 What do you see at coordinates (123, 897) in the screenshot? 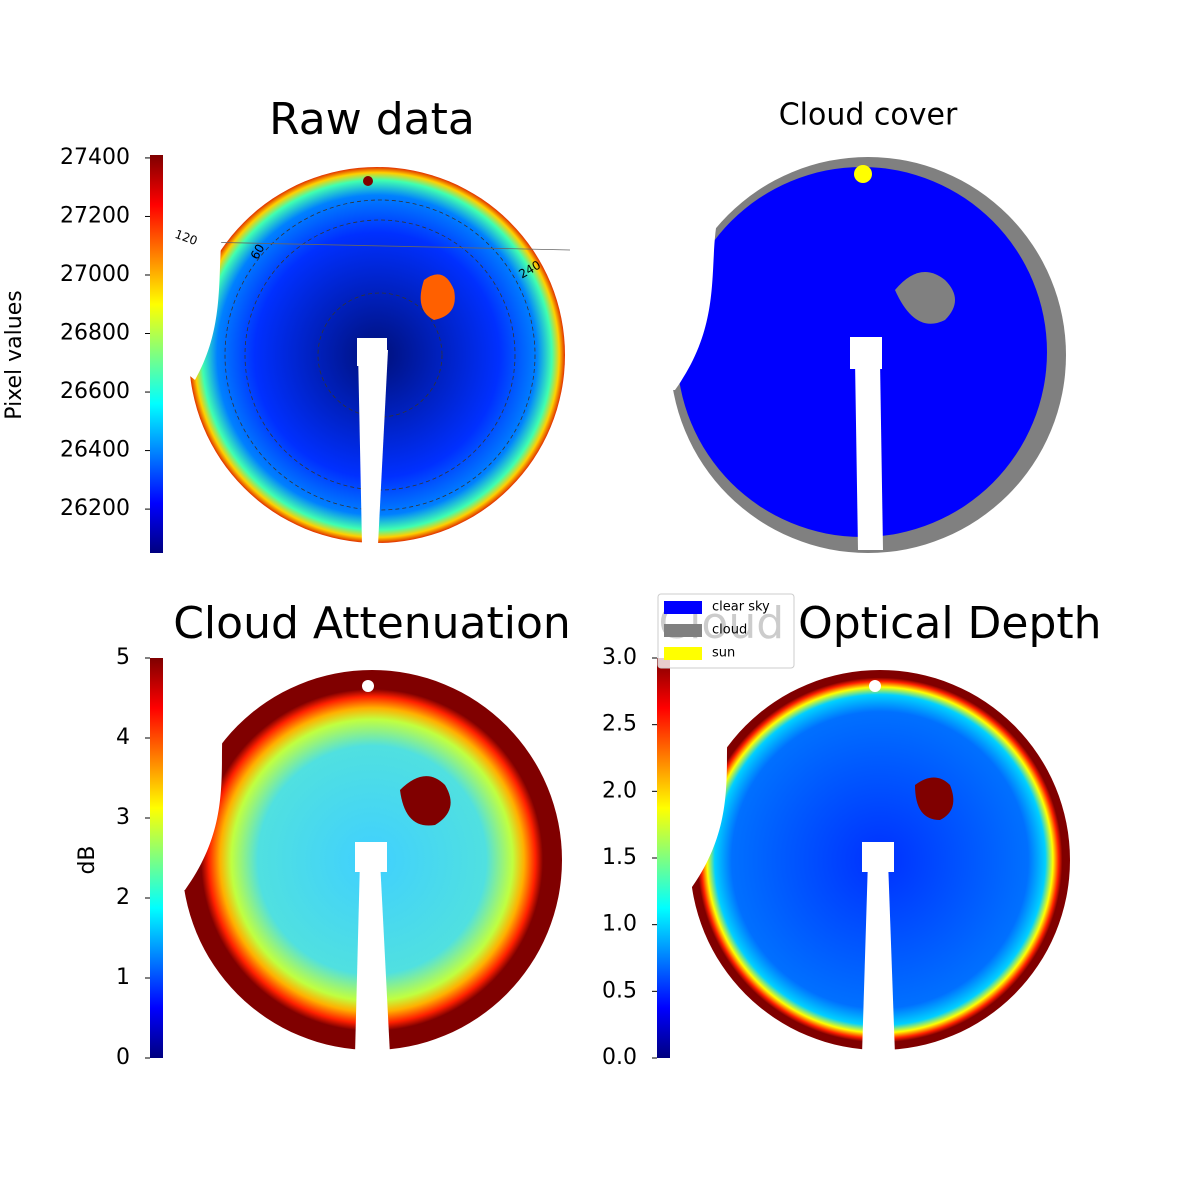
I see `colorbar-tick-label: 2` at bounding box center [123, 897].